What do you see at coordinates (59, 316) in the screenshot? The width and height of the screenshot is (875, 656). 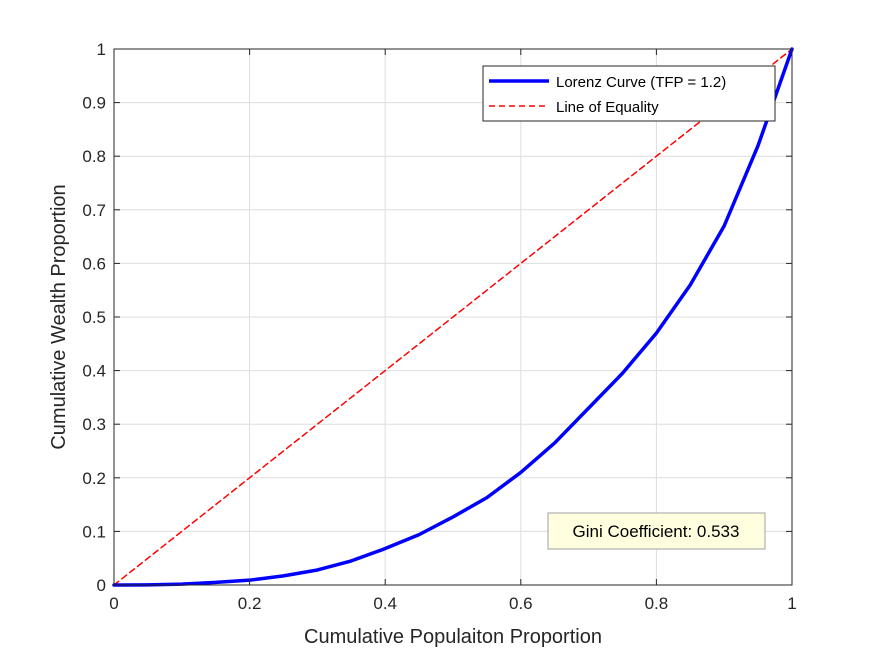 I see `y-axis-label: Cumulative Wealth Proportion` at bounding box center [59, 316].